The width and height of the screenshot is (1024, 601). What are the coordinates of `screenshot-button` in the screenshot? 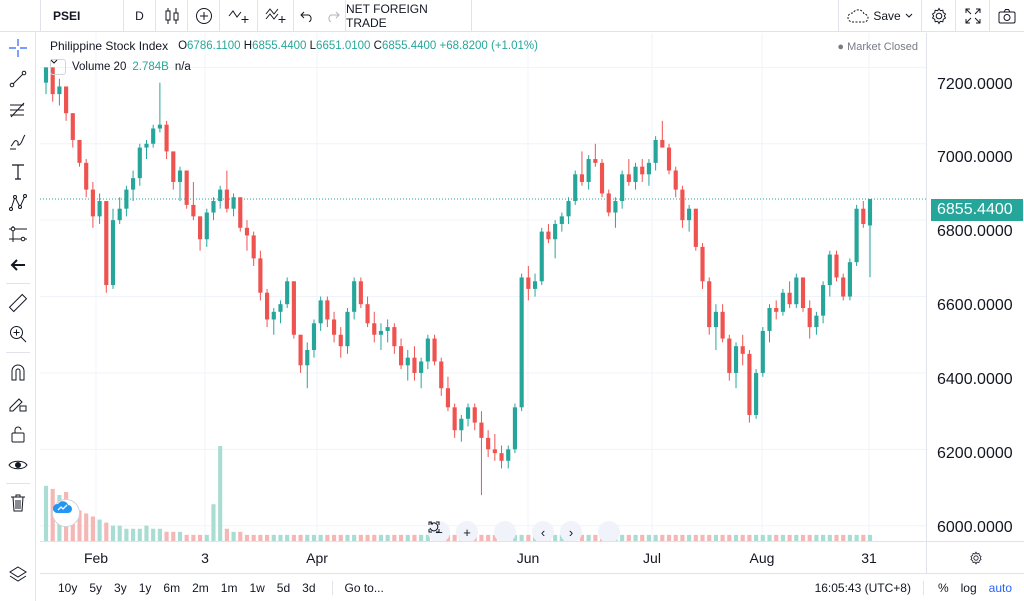 It's located at (1007, 16).